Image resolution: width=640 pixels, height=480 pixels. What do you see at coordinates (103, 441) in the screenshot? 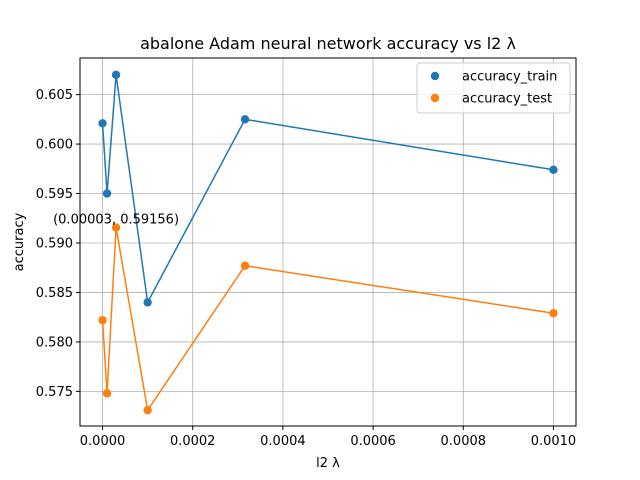
I see `x-tick-label: 0.0000` at bounding box center [103, 441].